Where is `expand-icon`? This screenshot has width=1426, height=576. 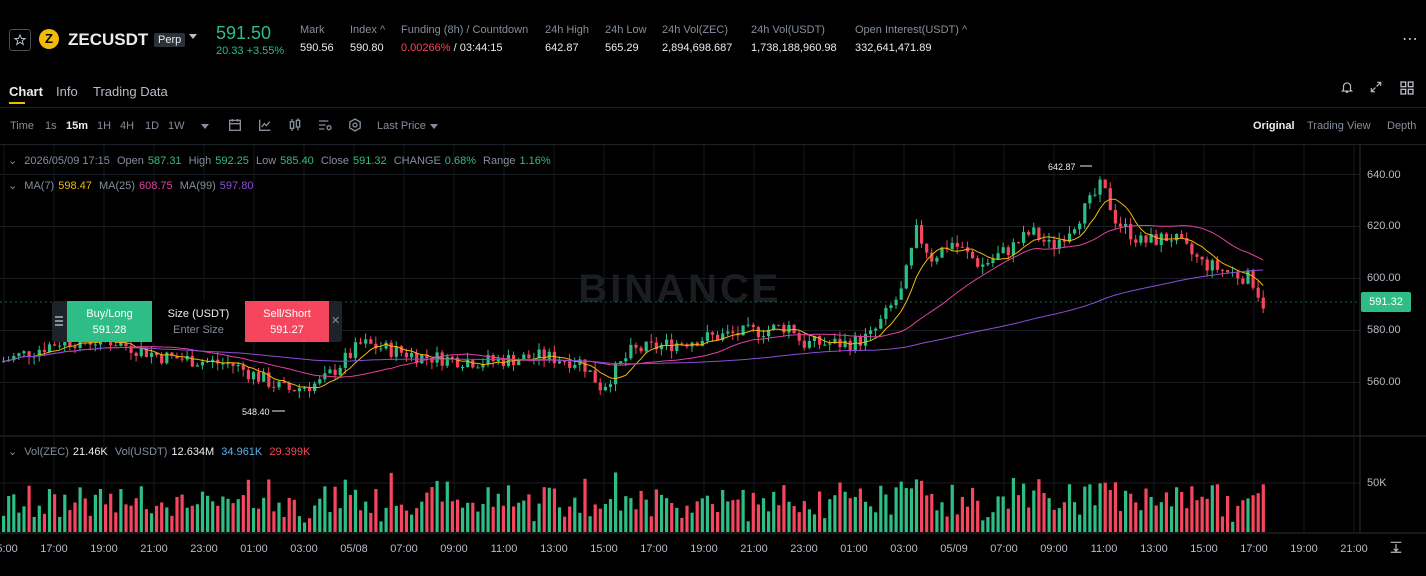 expand-icon is located at coordinates (1376, 87).